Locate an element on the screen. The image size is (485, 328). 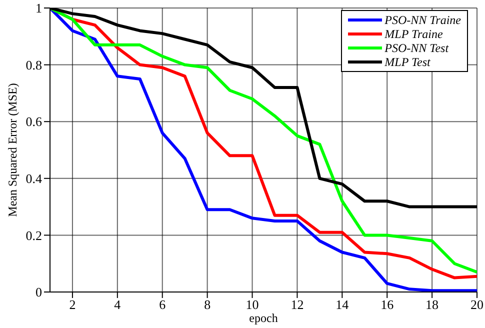
y-tick-label: 0 is located at coordinates (39, 292).